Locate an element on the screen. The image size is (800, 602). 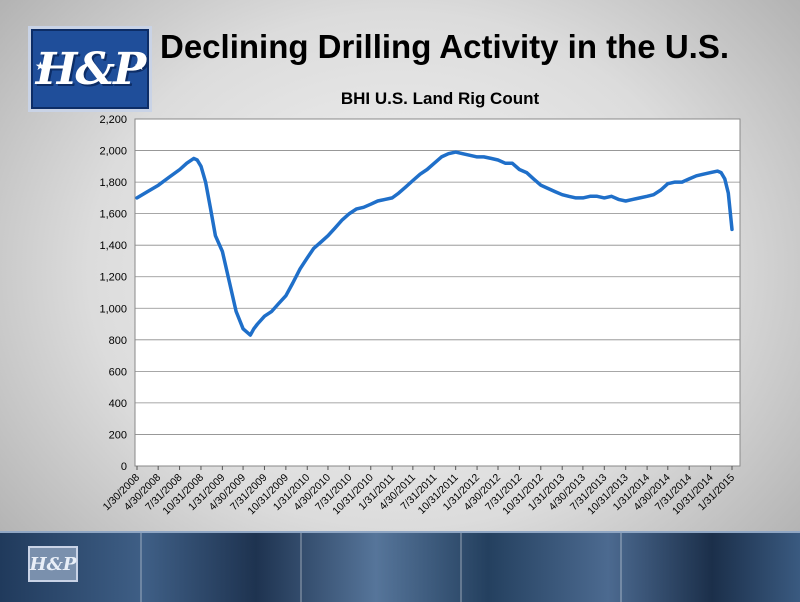
footer-logo-text: H&P is located at coordinates (53, 564).